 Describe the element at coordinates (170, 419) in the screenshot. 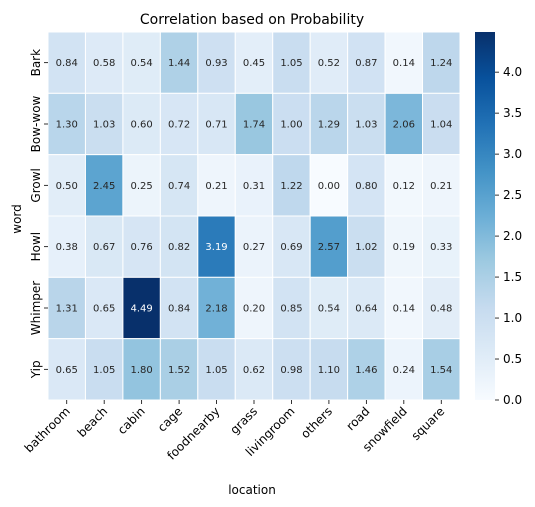

I see `x-tick-label: cage` at that location.